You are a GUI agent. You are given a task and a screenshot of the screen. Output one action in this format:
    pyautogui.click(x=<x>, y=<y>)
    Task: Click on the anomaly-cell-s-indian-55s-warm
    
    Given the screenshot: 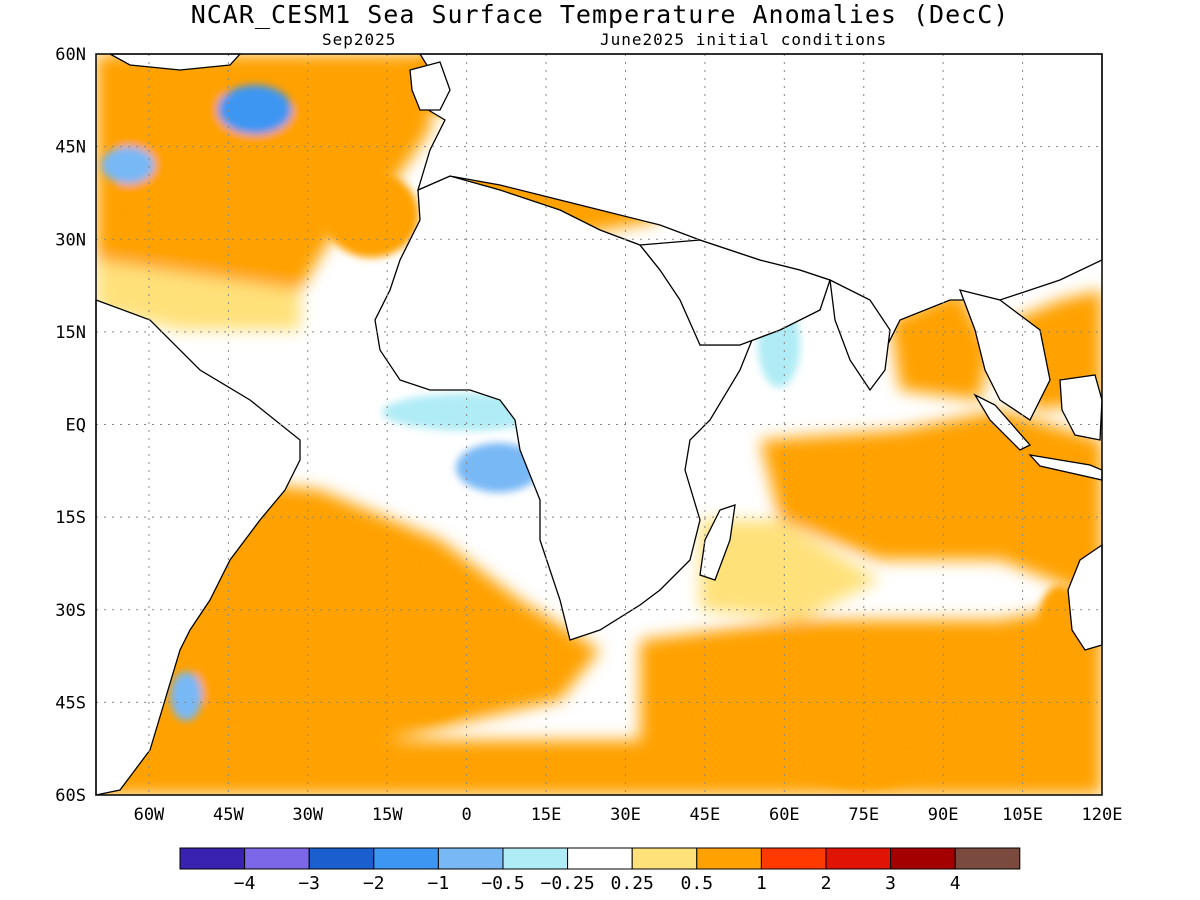 What is the action you would take?
    pyautogui.click(x=863, y=770)
    